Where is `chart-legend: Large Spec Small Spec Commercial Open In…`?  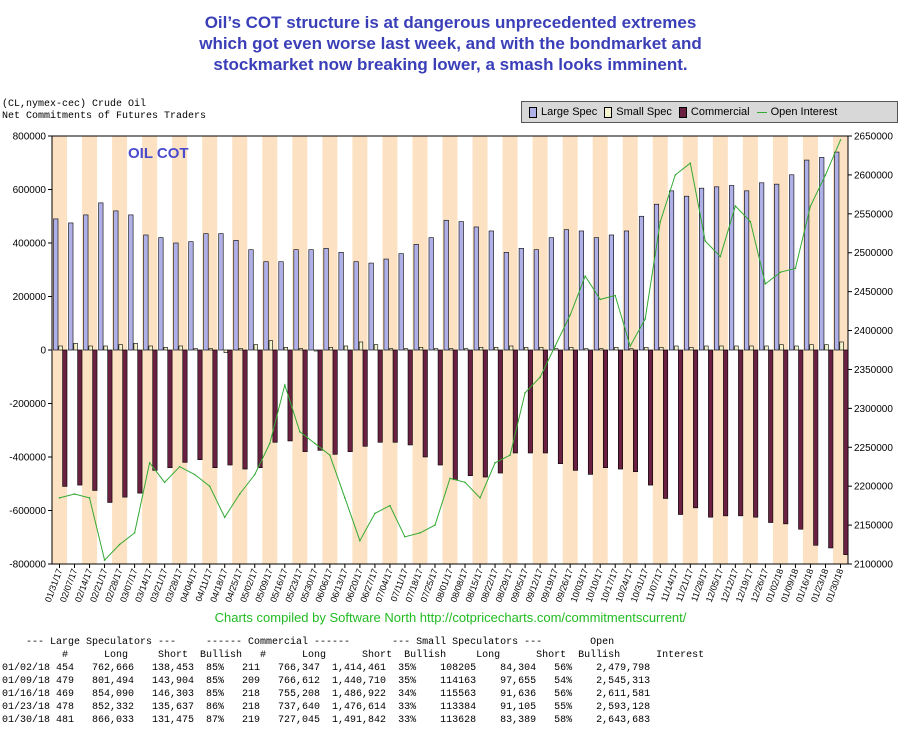 chart-legend: Large Spec Small Spec Commercial Open In… is located at coordinates (709, 112).